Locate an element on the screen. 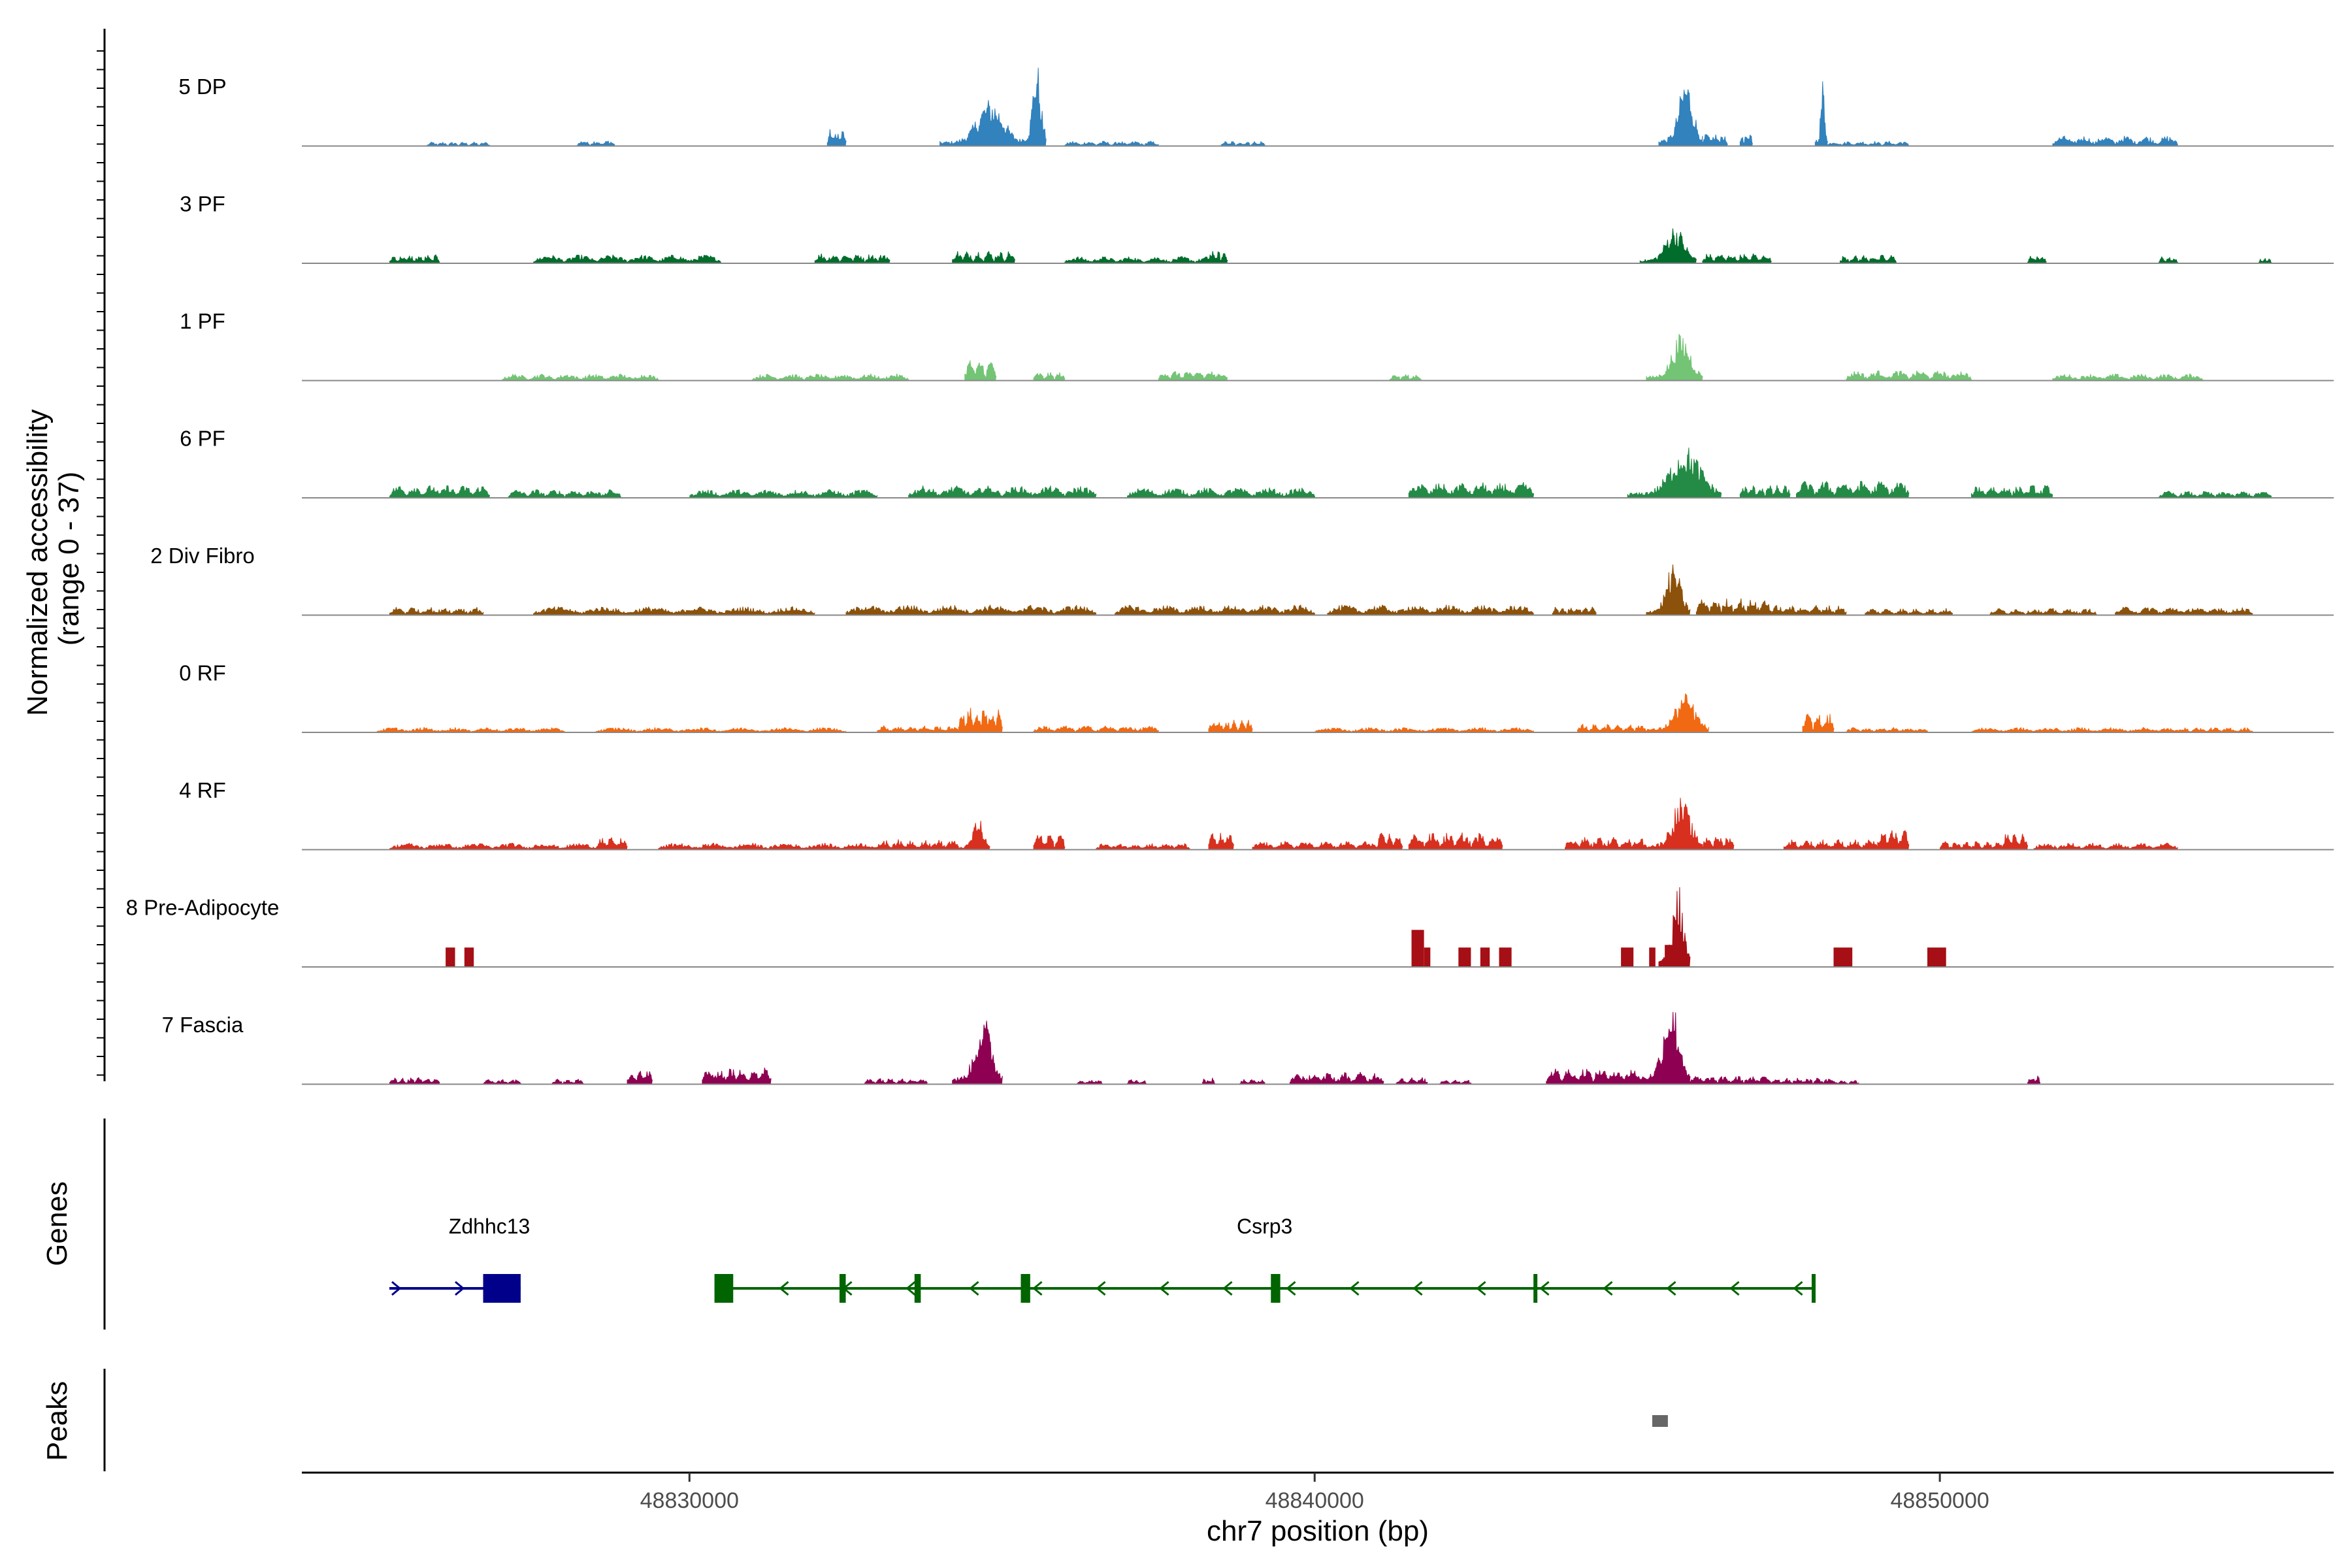  gene-label-csrp3: Csrp3 is located at coordinates (1264, 1226).